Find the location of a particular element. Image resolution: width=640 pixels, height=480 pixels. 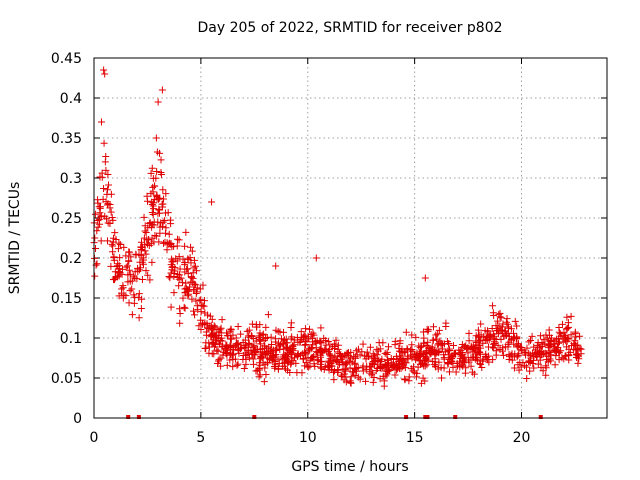

x-tick-label: 5 is located at coordinates (200, 438).